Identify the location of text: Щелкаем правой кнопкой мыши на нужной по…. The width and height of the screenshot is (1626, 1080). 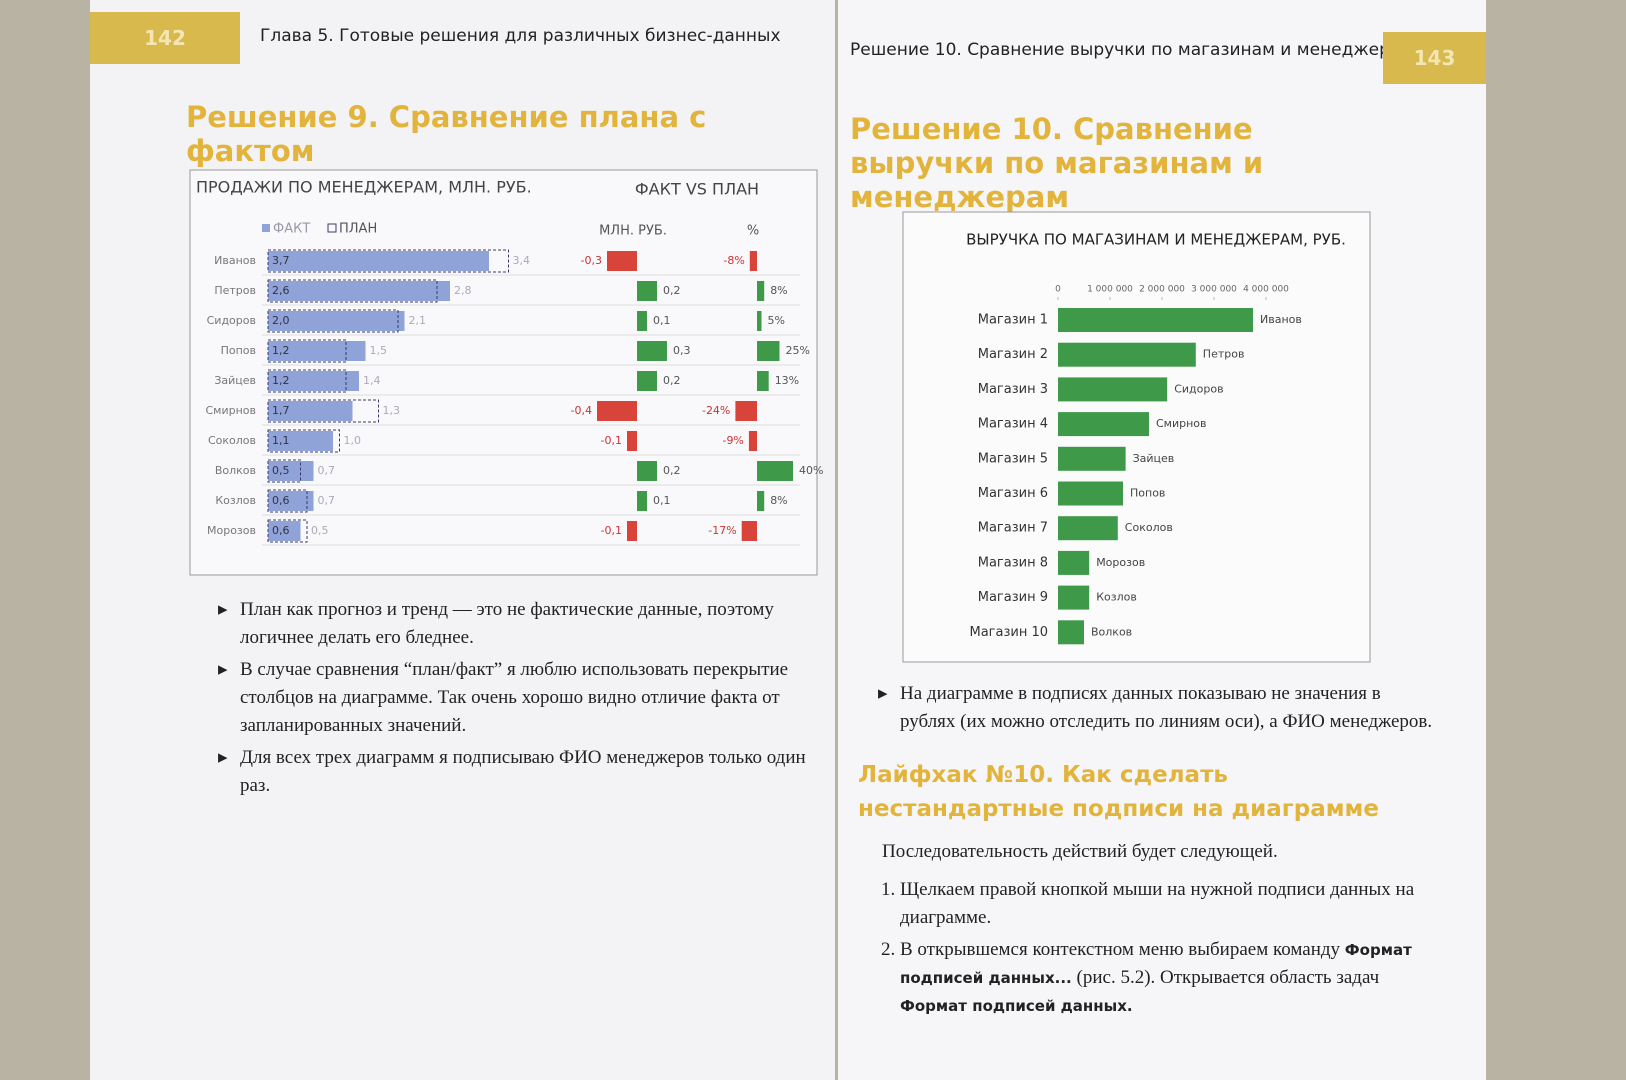
(1157, 903).